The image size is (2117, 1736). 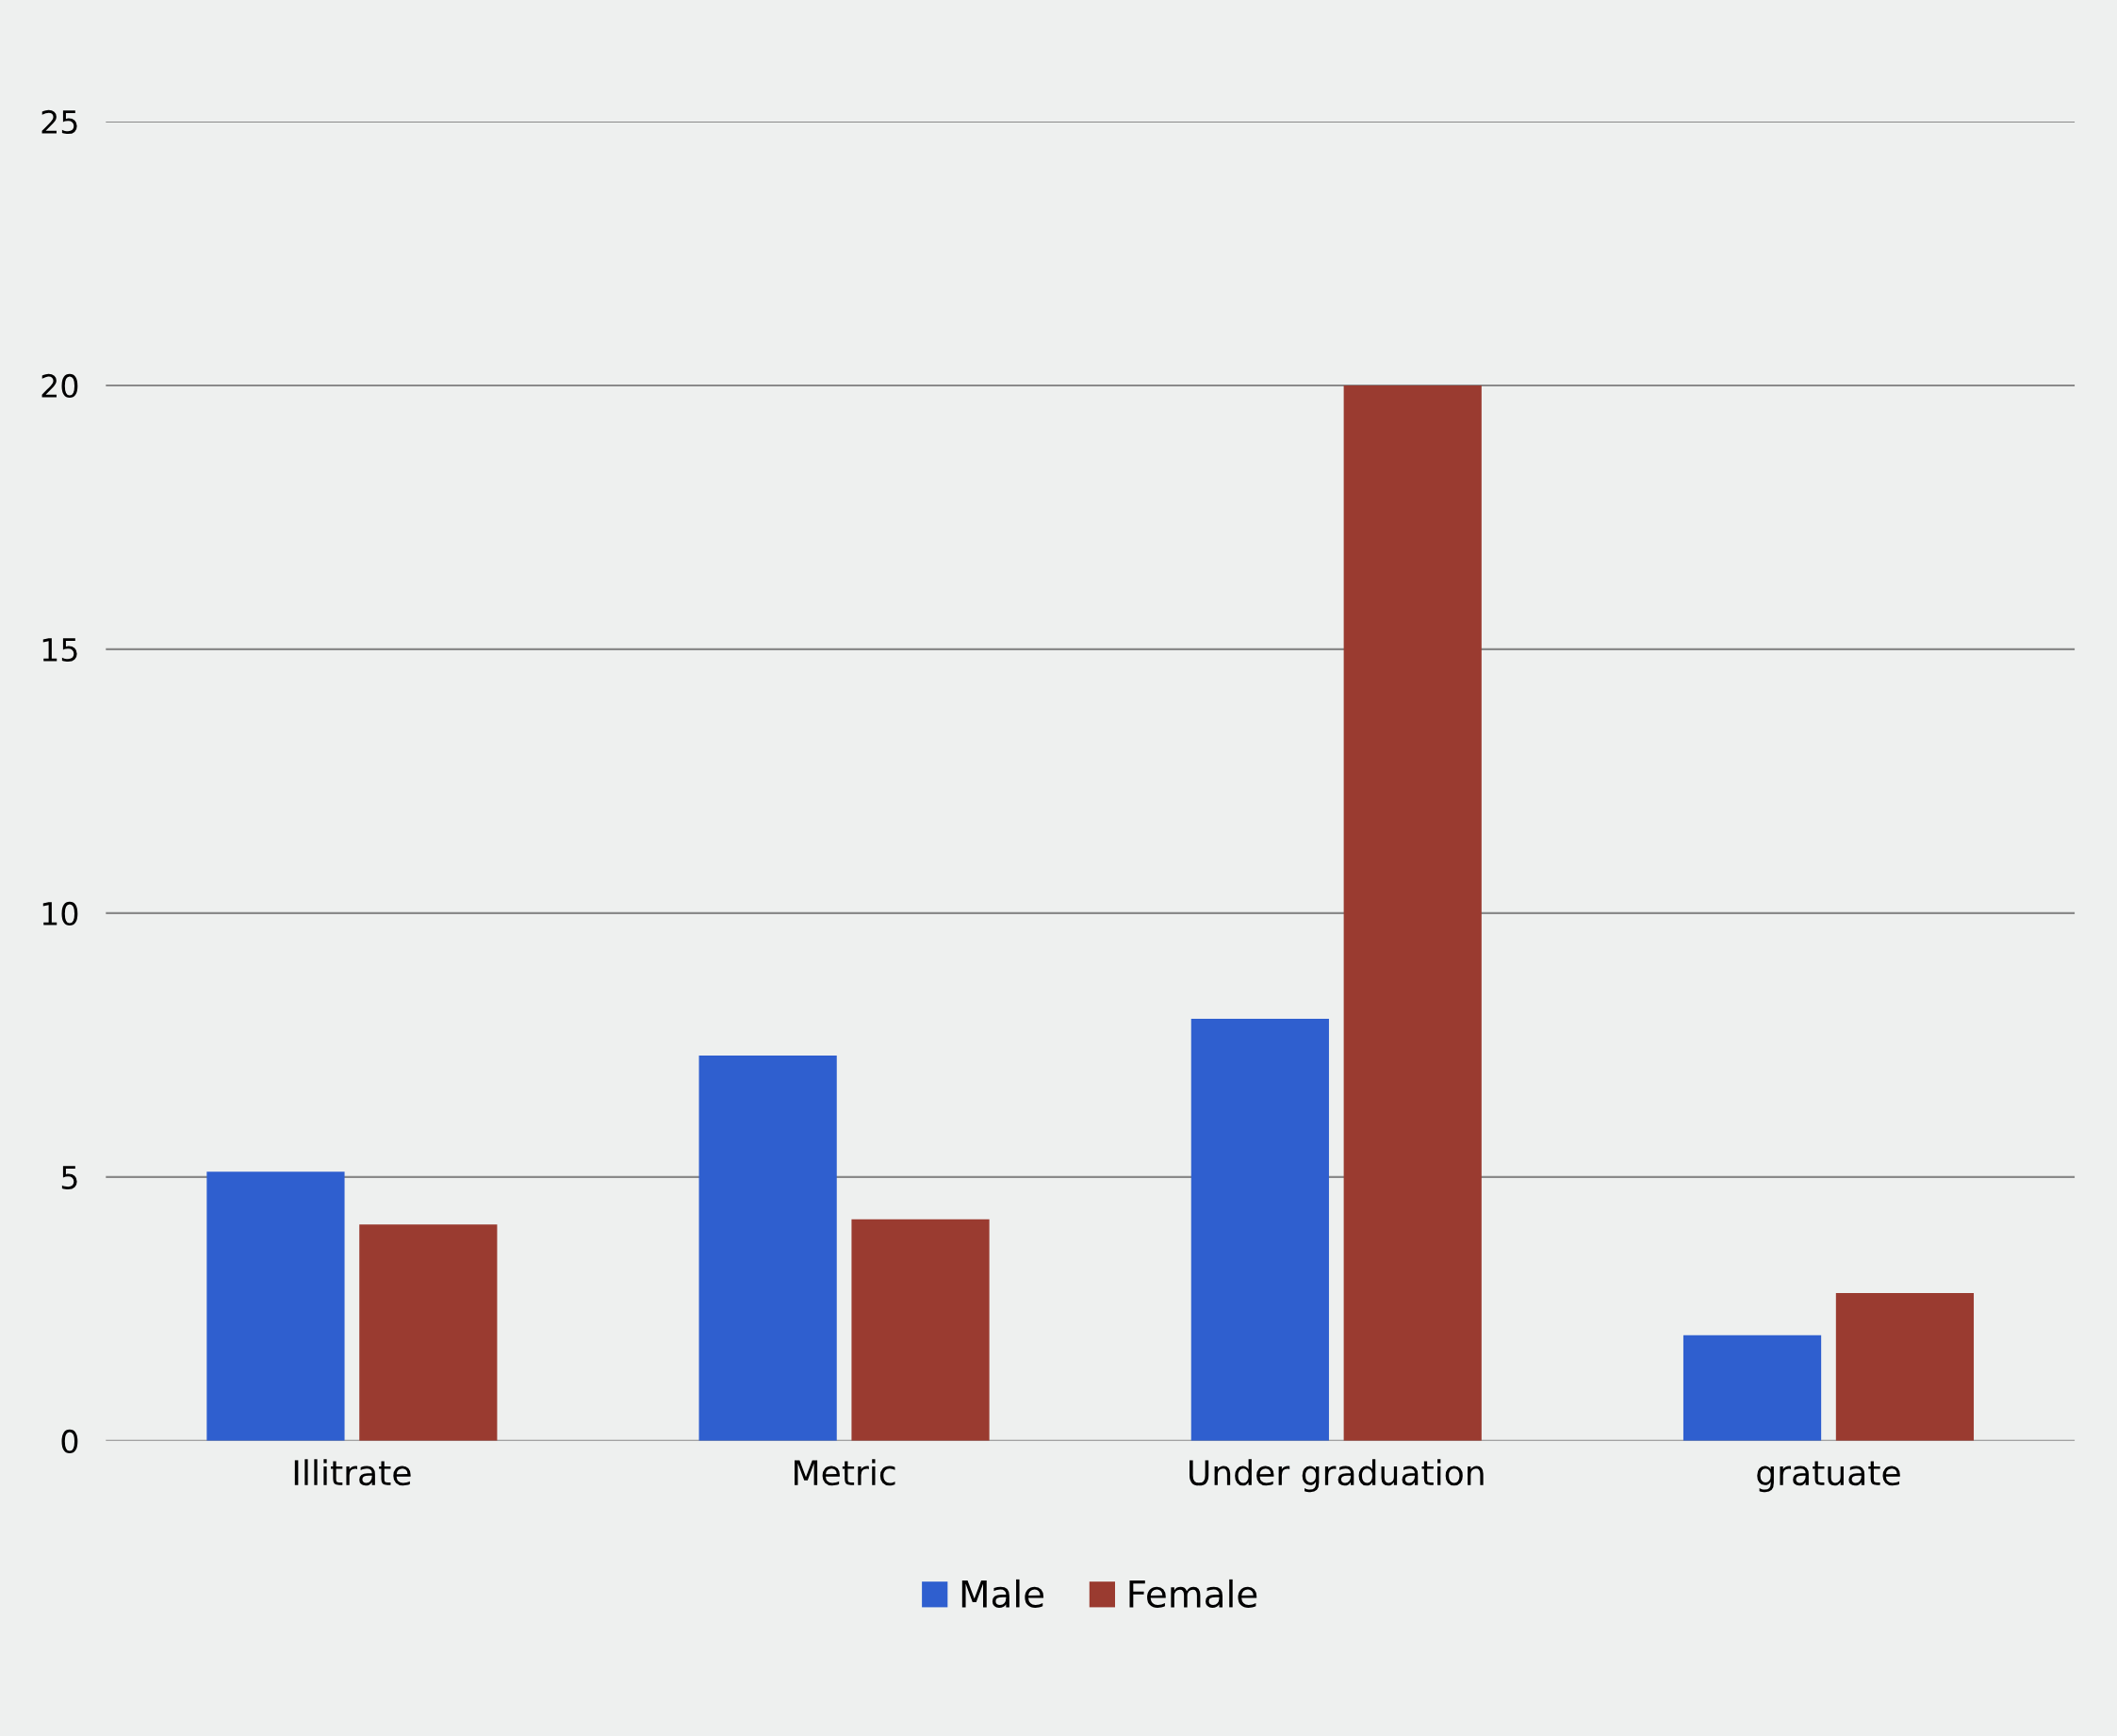 What do you see at coordinates (60, 914) in the screenshot?
I see `y-tick-label: 10` at bounding box center [60, 914].